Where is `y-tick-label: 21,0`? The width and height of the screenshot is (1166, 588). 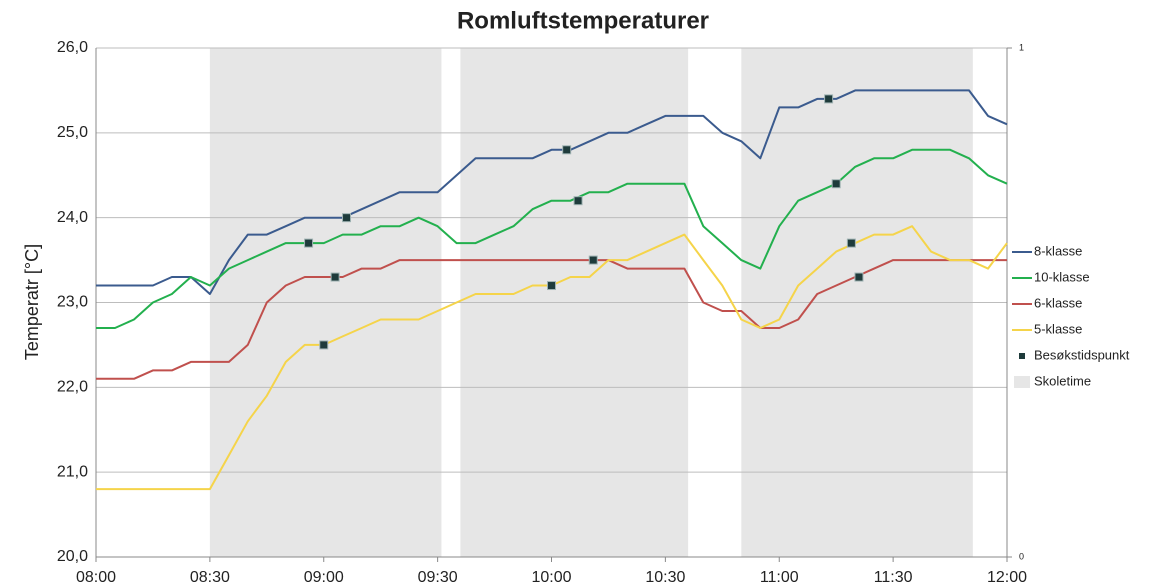 y-tick-label: 21,0 is located at coordinates (72, 471).